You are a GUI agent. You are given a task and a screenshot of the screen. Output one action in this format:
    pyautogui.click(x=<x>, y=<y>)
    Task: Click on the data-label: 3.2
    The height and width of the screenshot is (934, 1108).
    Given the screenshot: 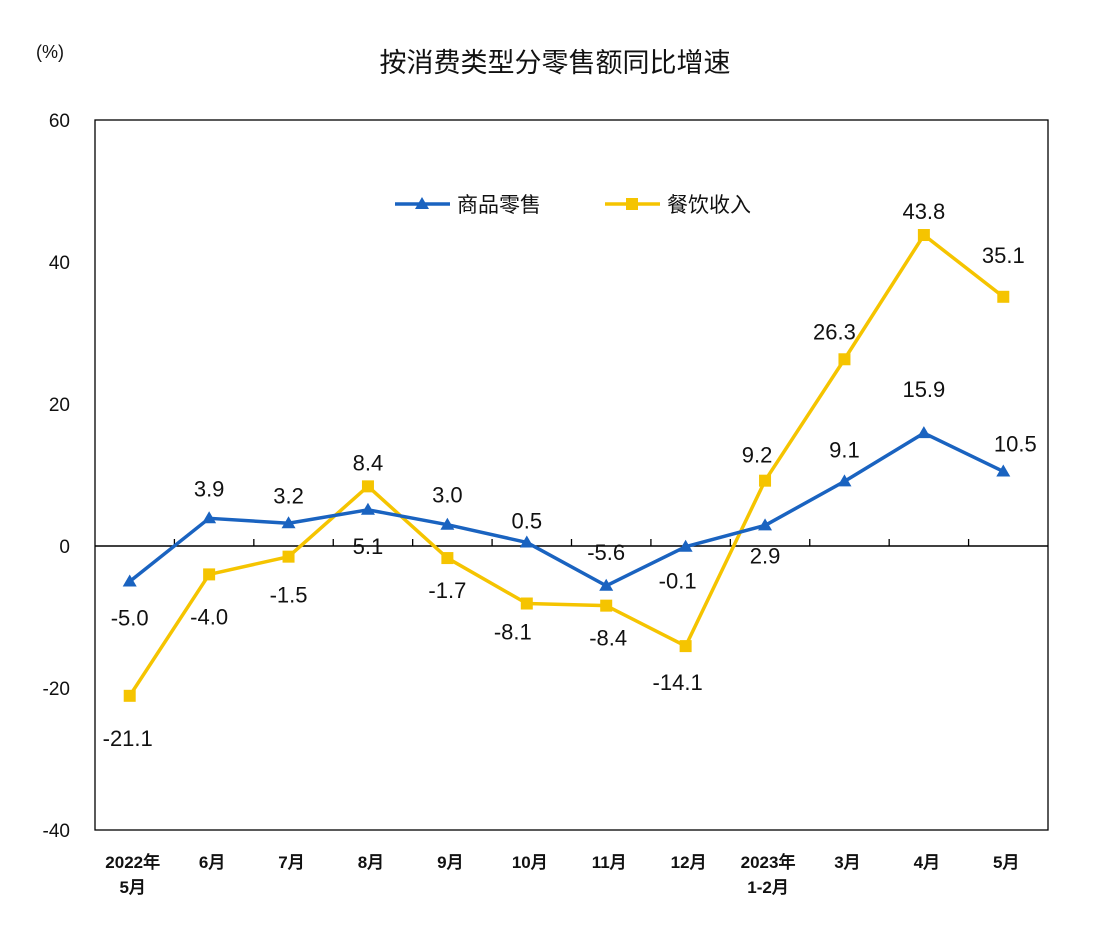 What is the action you would take?
    pyautogui.click(x=288, y=495)
    